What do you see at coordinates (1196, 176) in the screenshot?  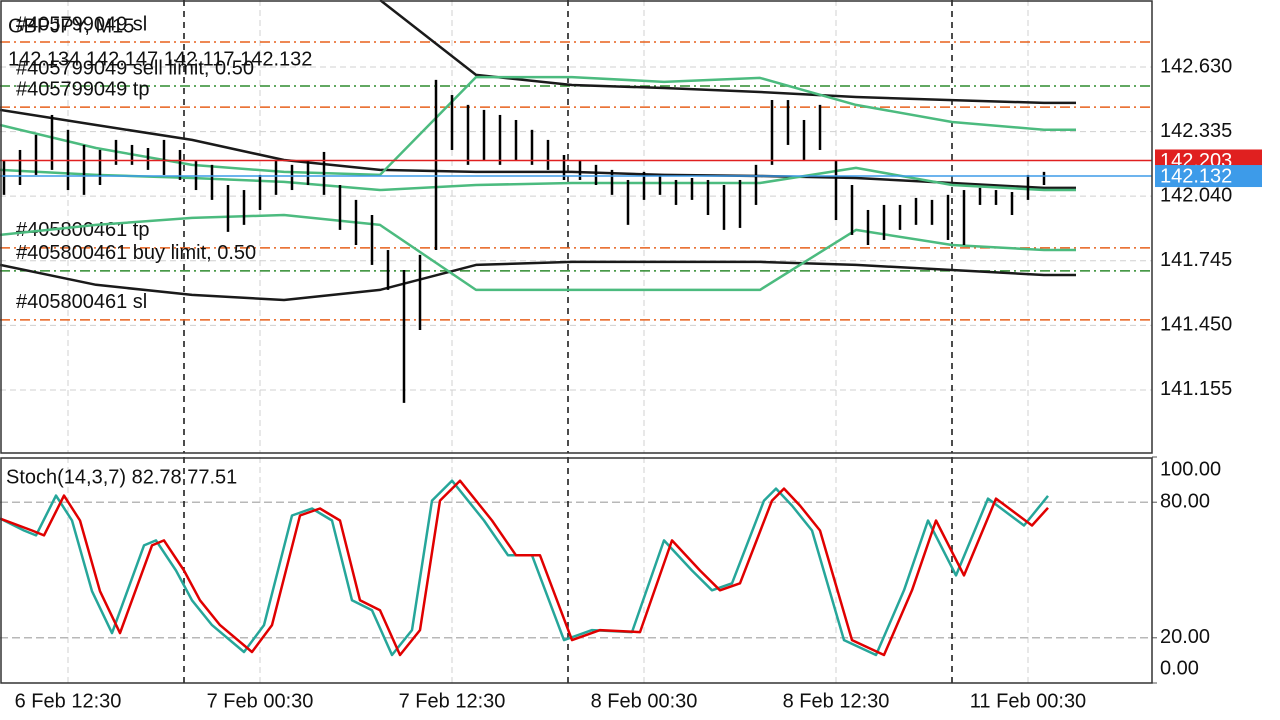 I see `price-tag-label: 142.132` at bounding box center [1196, 176].